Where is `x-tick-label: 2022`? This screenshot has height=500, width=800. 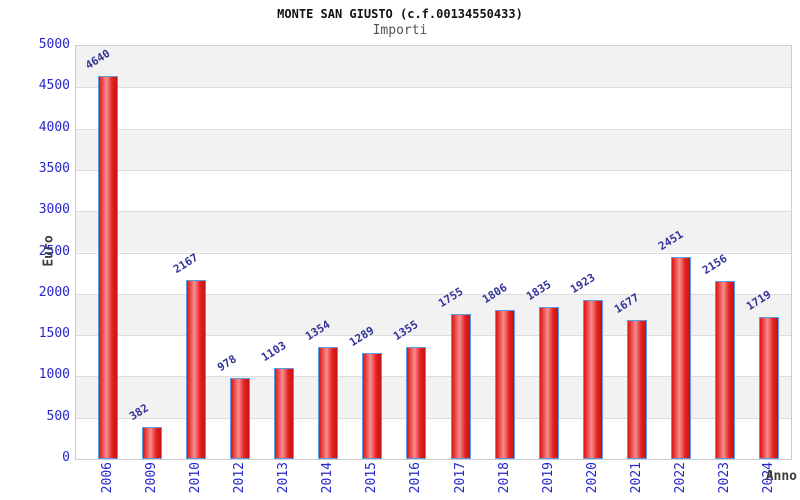 x-tick-label: 2022 is located at coordinates (680, 478).